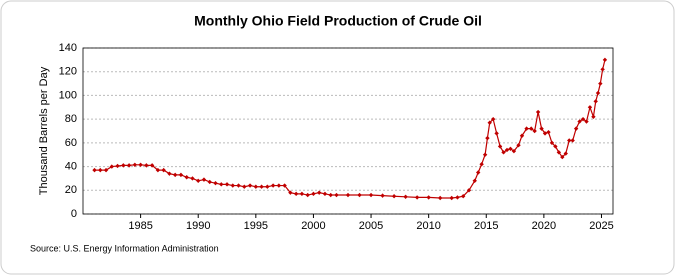 The width and height of the screenshot is (675, 275). Describe the element at coordinates (544, 226) in the screenshot. I see `x-tick-label: 2020` at that location.